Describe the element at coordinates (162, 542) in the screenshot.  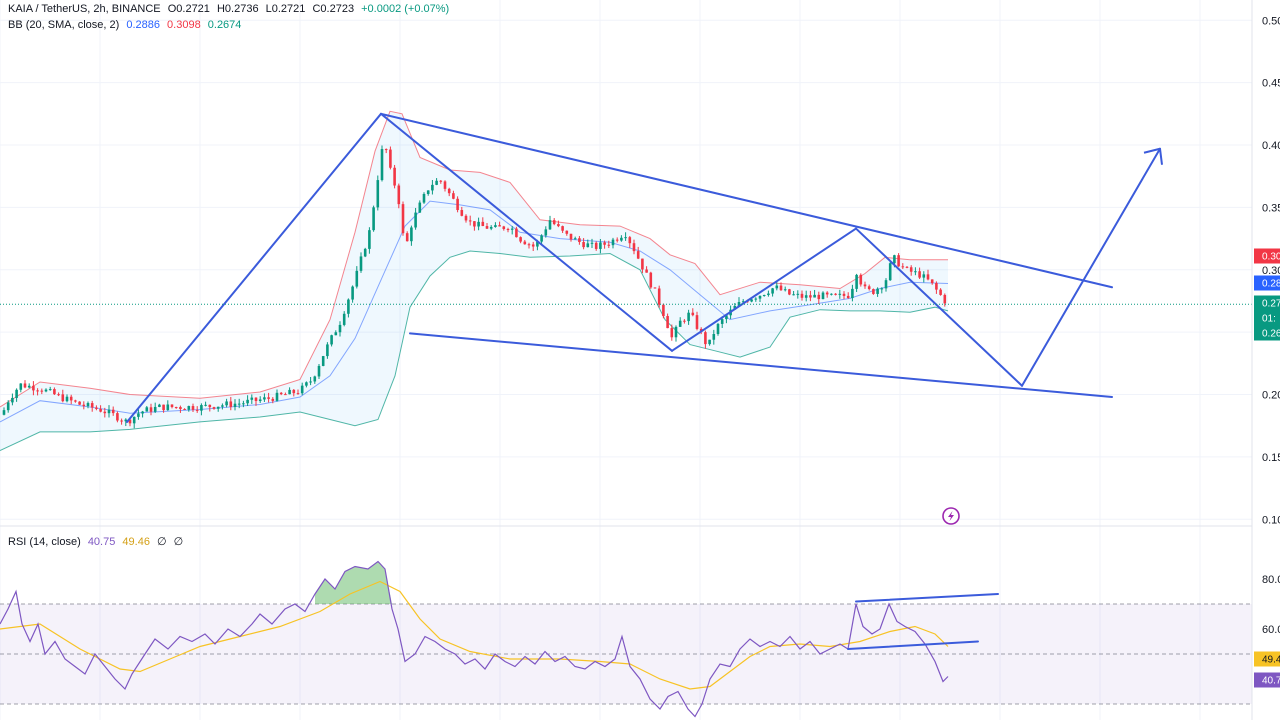
I see `rsi-extra-1: ∅` at that location.